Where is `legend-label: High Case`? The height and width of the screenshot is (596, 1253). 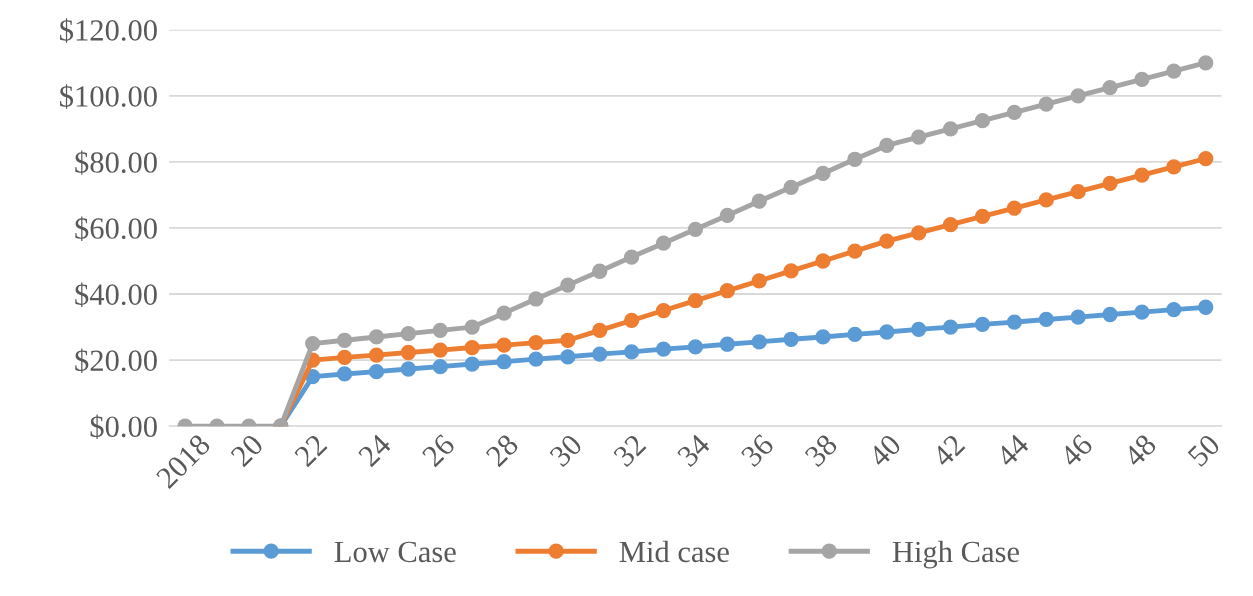
legend-label: High Case is located at coordinates (955, 554).